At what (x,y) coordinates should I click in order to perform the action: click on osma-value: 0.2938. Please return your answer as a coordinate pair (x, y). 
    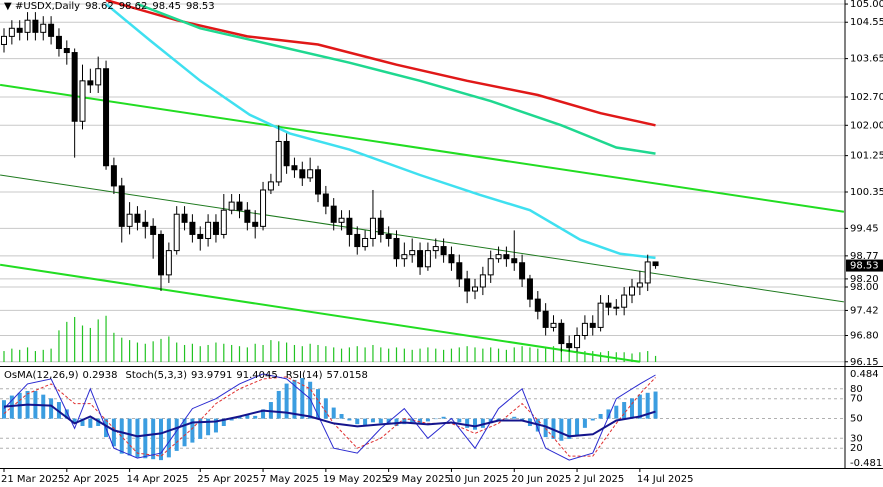
    Looking at the image, I should click on (100, 375).